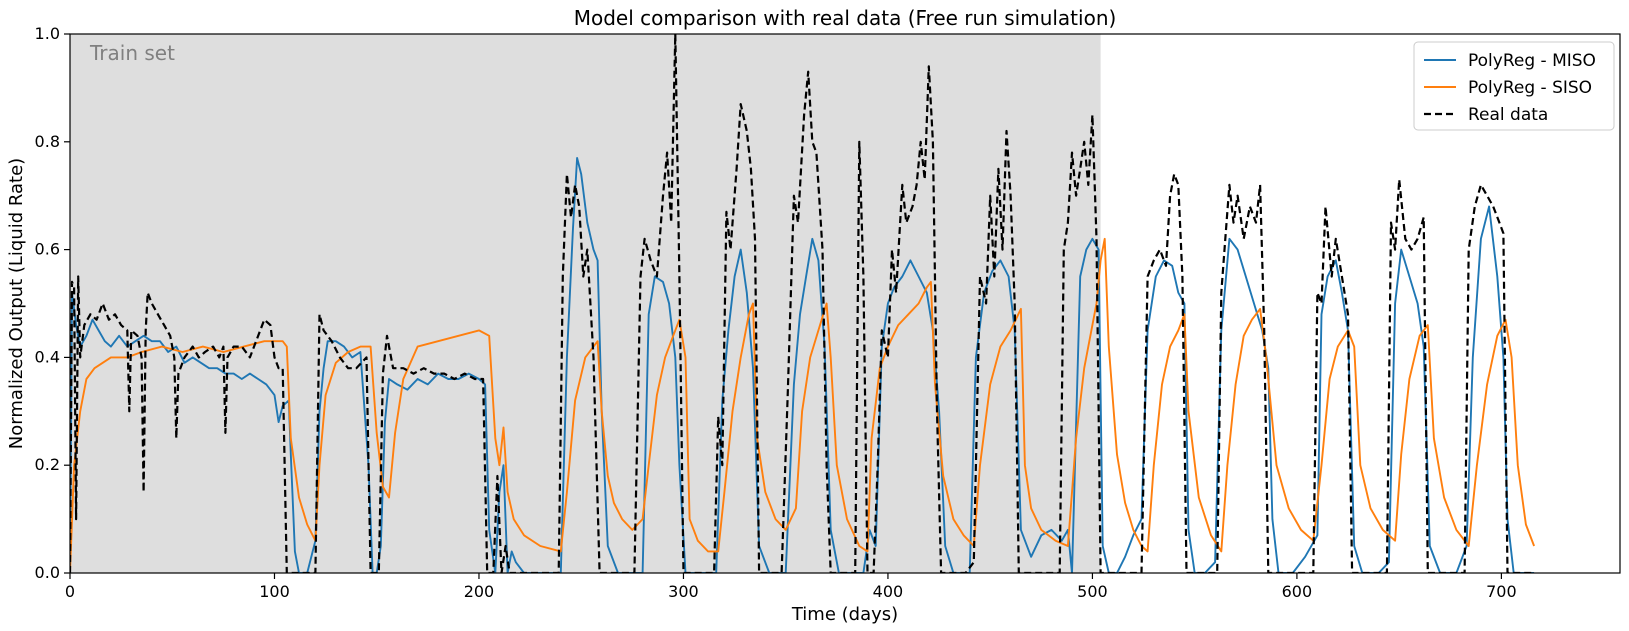 The image size is (1629, 631). What do you see at coordinates (1532, 61) in the screenshot?
I see `legend-label: PolyReg - MISO` at bounding box center [1532, 61].